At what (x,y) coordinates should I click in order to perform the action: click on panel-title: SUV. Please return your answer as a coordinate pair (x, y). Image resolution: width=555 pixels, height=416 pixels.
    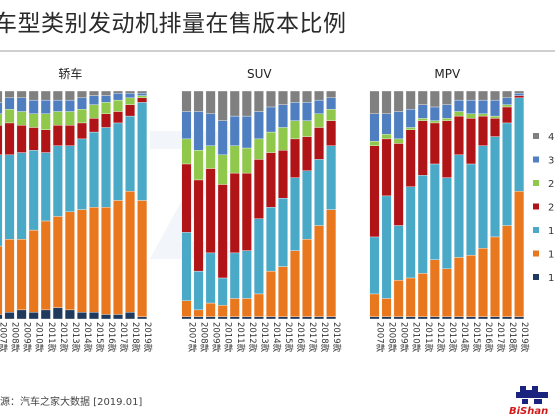
    Looking at the image, I should click on (259, 74).